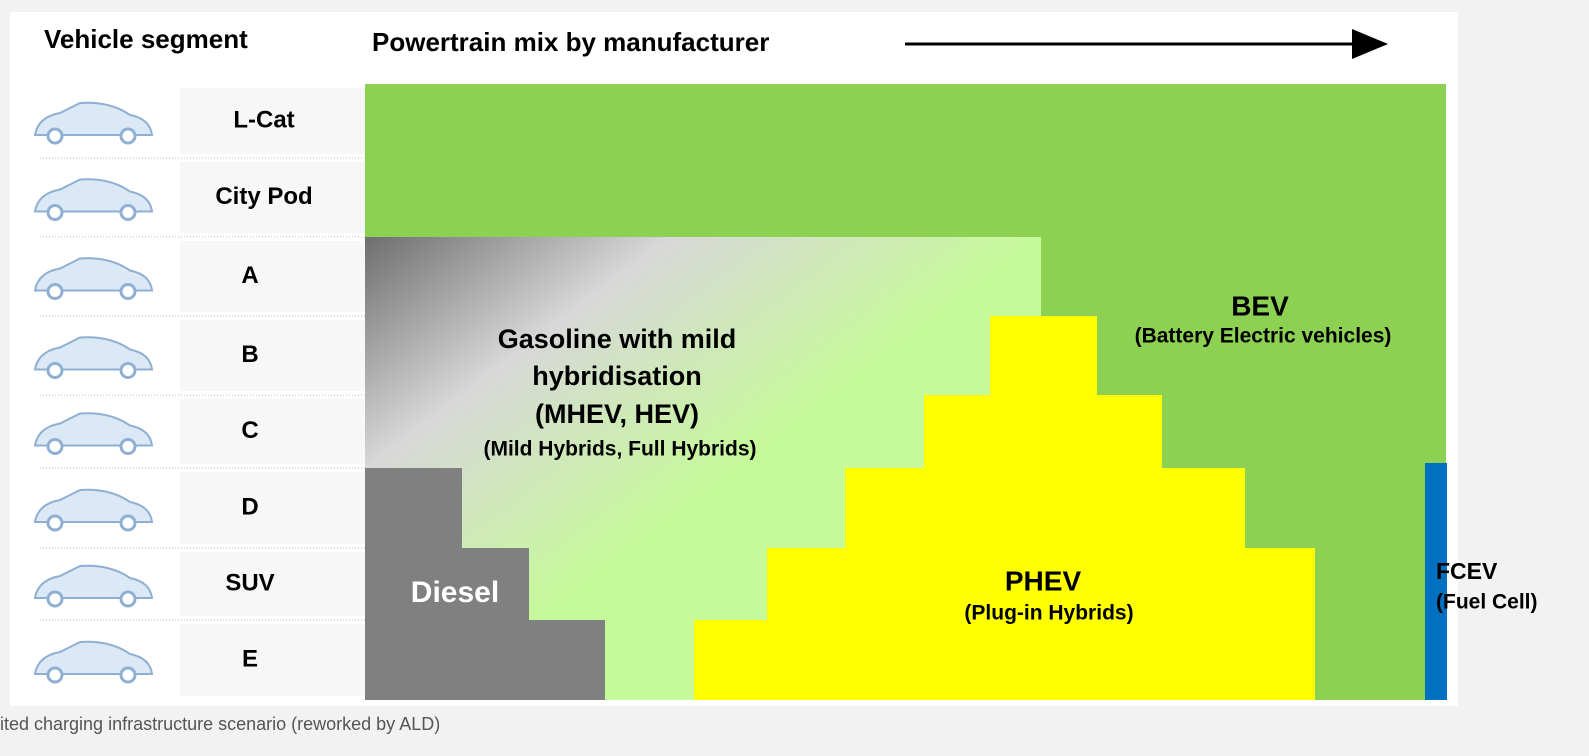 This screenshot has height=756, width=1589. What do you see at coordinates (1260, 305) in the screenshot?
I see `bev-label: BEV` at bounding box center [1260, 305].